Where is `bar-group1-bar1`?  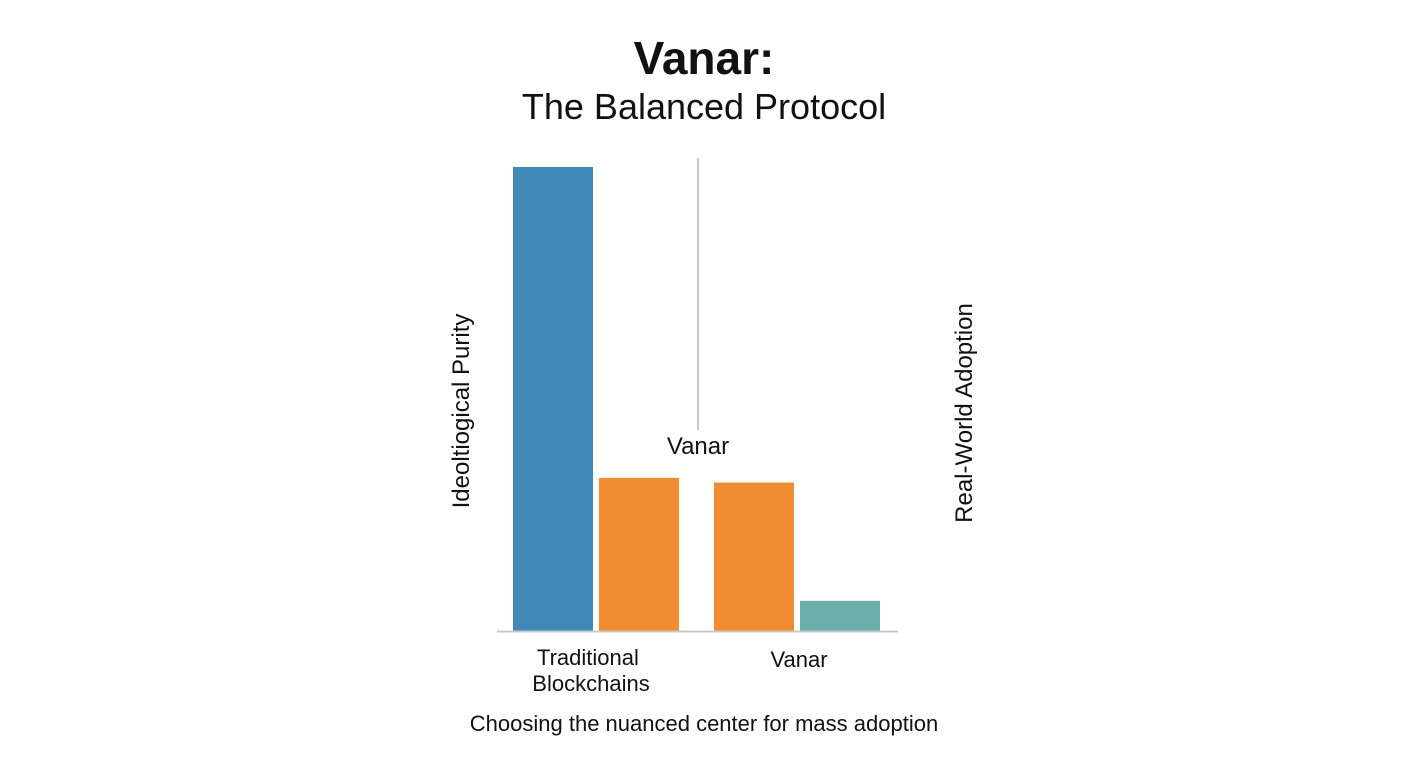
bar-group1-bar1 is located at coordinates (840, 615).